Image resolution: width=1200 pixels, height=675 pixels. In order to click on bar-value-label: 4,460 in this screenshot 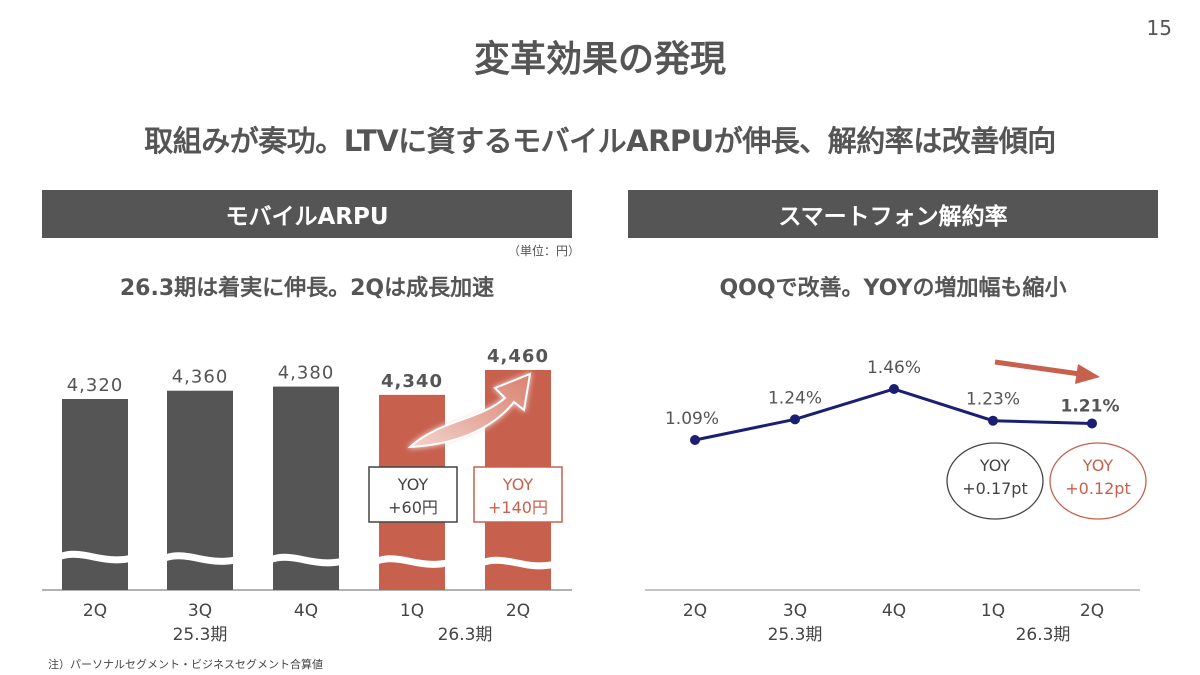, I will do `click(518, 356)`.